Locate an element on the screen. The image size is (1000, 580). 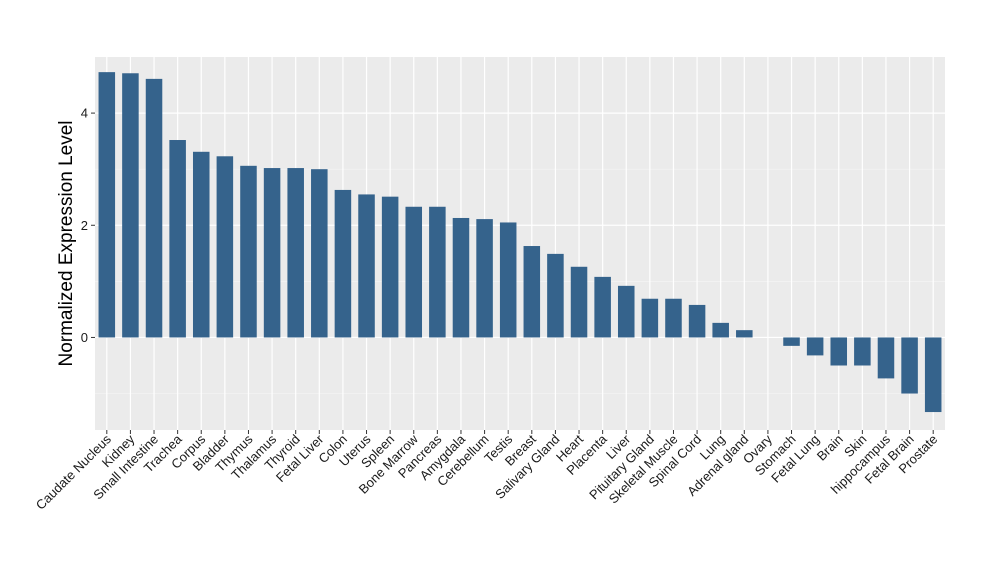
y-tick-label: 0 is located at coordinates (84, 337).